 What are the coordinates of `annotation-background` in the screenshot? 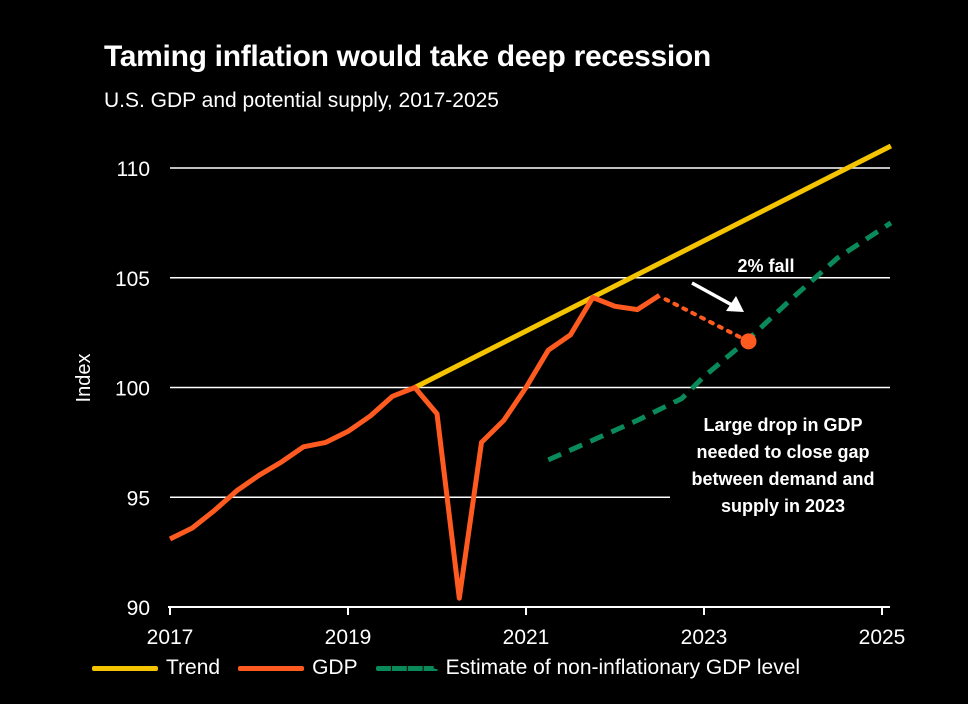 It's located at (783, 462).